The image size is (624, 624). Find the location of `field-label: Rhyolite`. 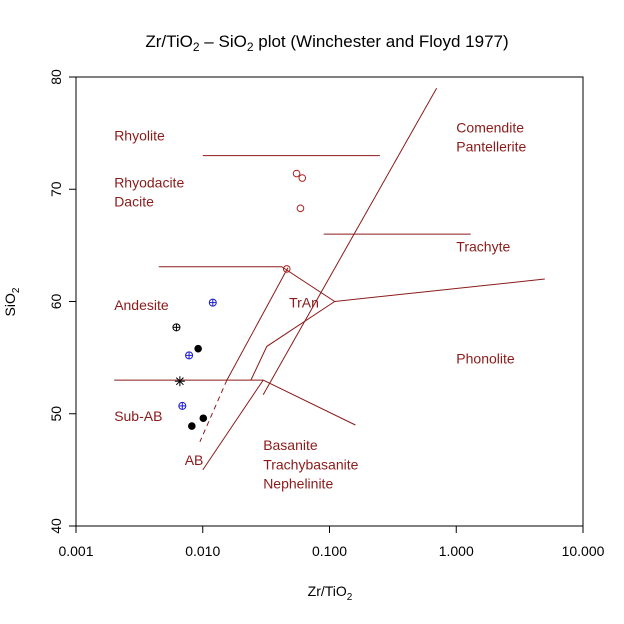

field-label: Rhyolite is located at coordinates (139, 135).